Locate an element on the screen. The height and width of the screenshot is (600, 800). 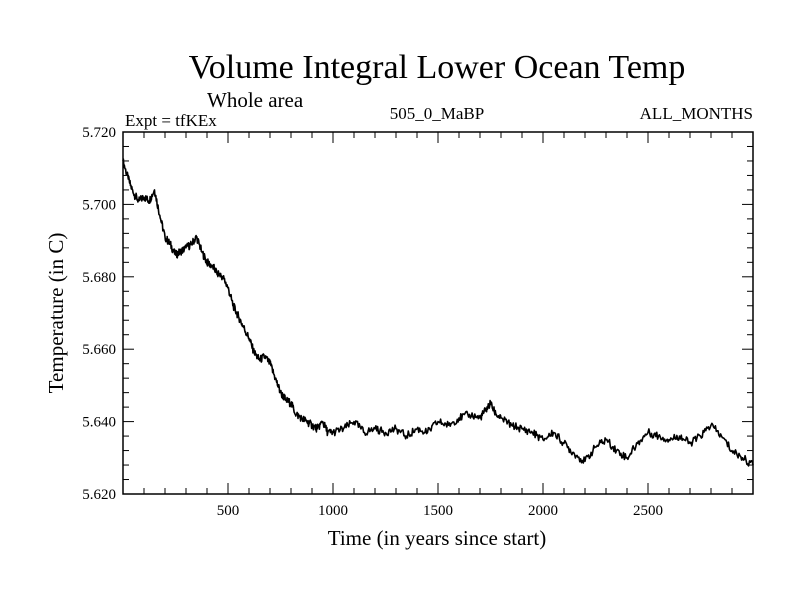
y-tick-label: 5.640 is located at coordinates (99, 423).